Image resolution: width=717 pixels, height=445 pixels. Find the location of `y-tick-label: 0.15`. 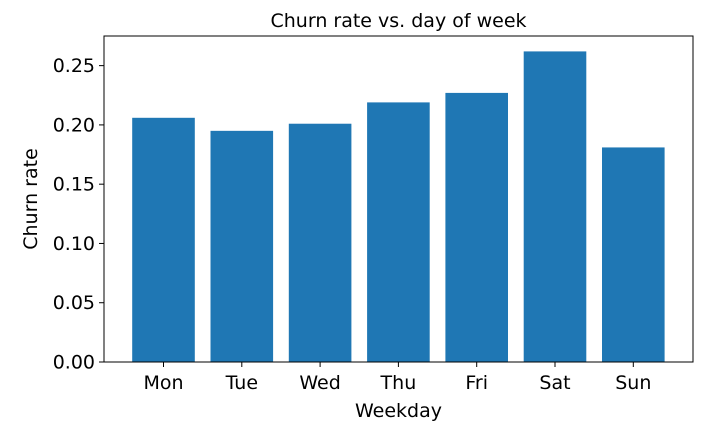

y-tick-label: 0.15 is located at coordinates (74, 185).